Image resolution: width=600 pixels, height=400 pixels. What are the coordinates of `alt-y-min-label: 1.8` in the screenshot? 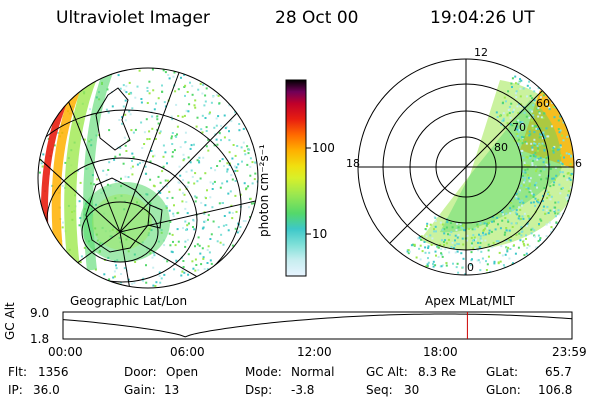 It's located at (40, 339).